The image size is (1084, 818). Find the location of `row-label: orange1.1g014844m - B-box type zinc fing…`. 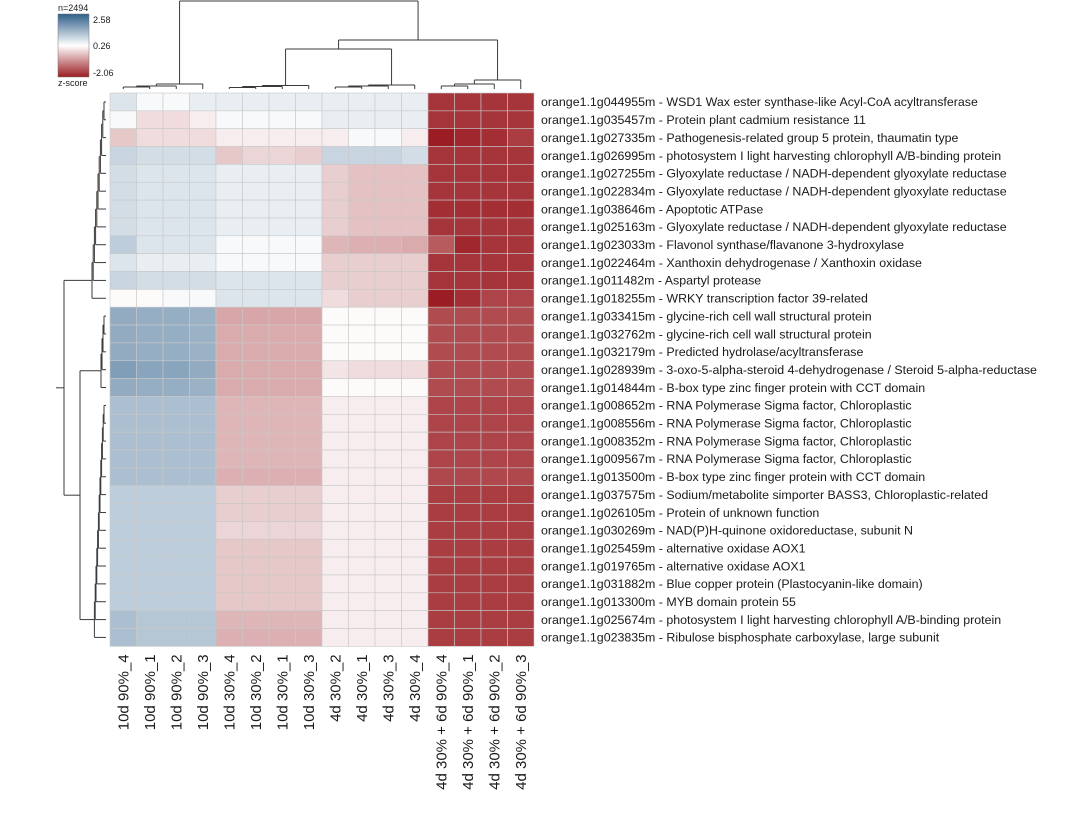

row-label: orange1.1g014844m - B-box type zinc fing… is located at coordinates (733, 388).